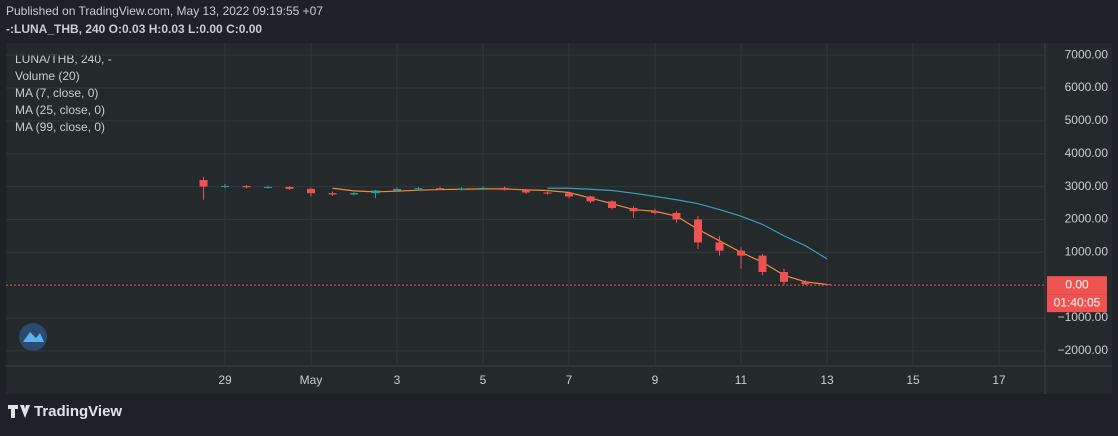 This screenshot has height=436, width=1118. What do you see at coordinates (397, 380) in the screenshot?
I see `x-tick-label: 3` at bounding box center [397, 380].